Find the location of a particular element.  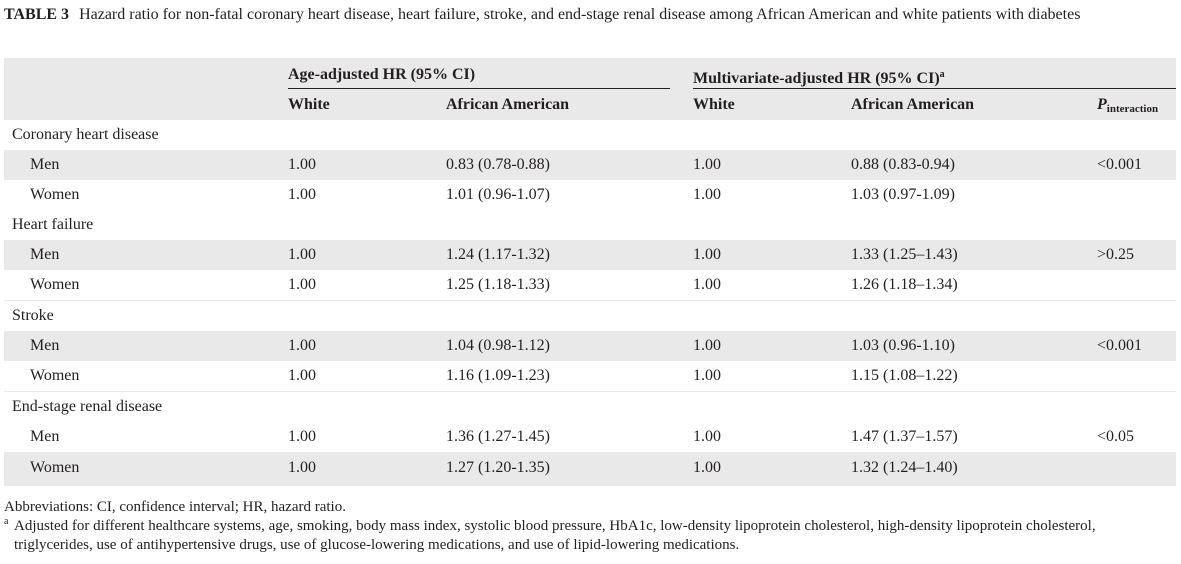

footnote-a-mark: a is located at coordinates (6, 521).